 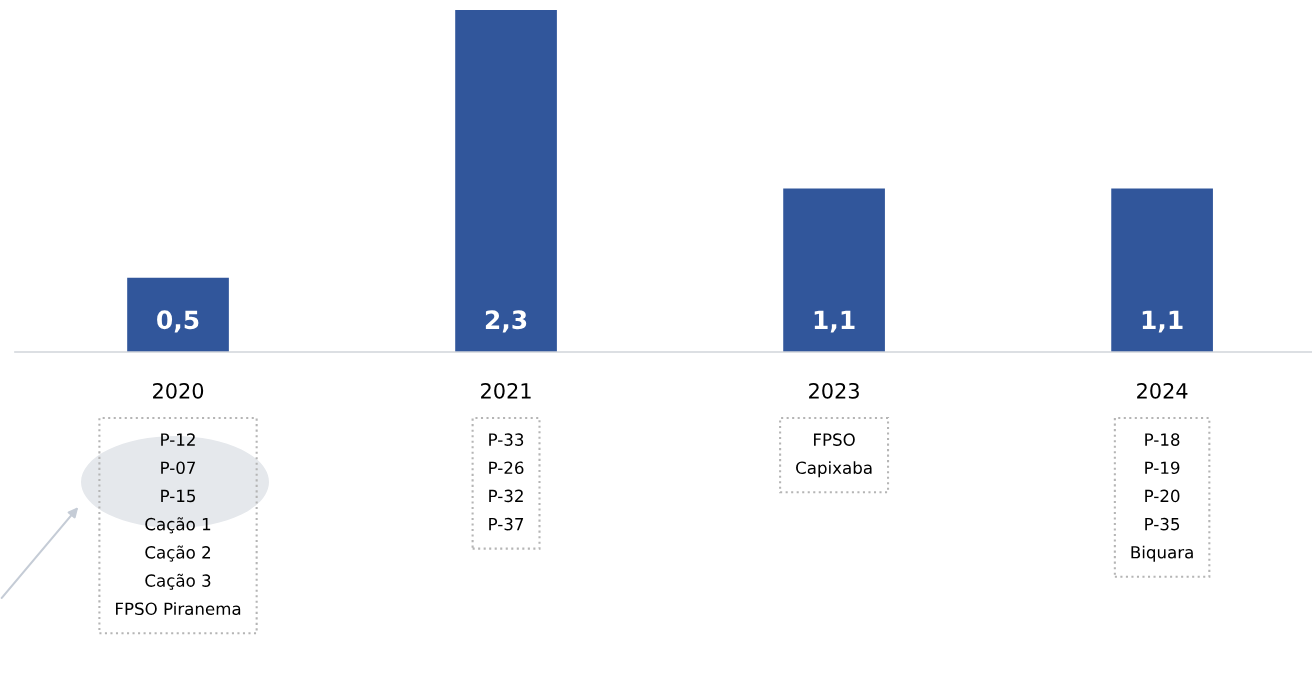 What do you see at coordinates (506, 482) in the screenshot?
I see `text: P-33 P-26 P-32 P-37` at bounding box center [506, 482].